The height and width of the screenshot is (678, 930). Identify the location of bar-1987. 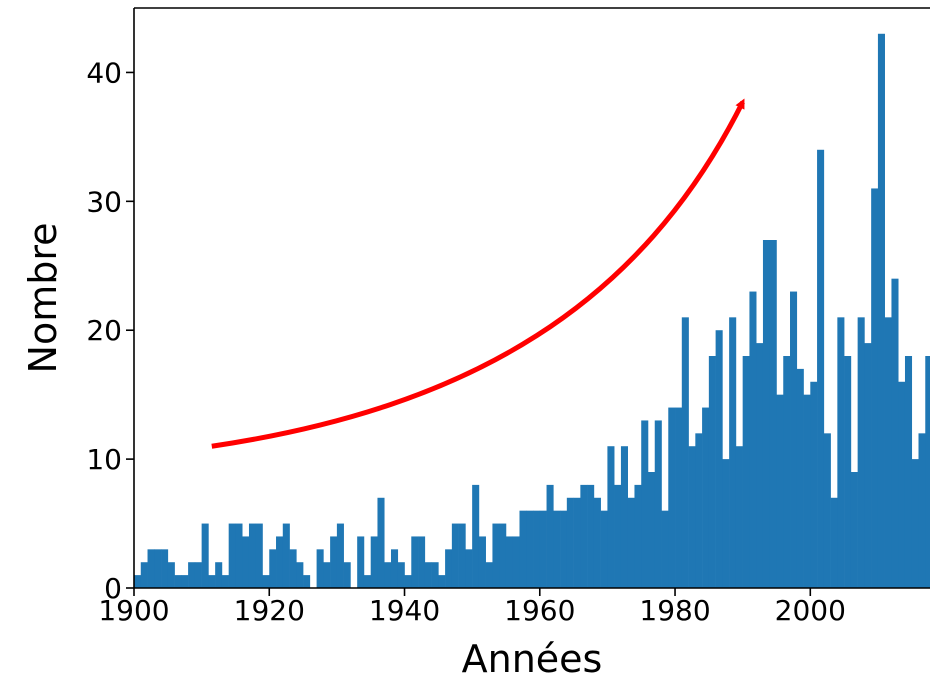
(726, 523).